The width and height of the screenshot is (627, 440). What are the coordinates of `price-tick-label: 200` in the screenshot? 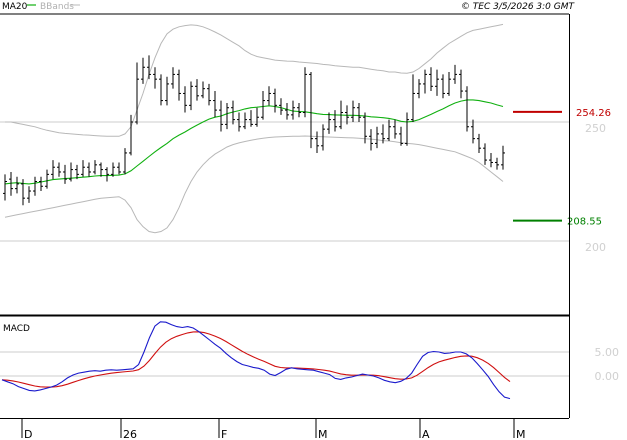 It's located at (595, 247).